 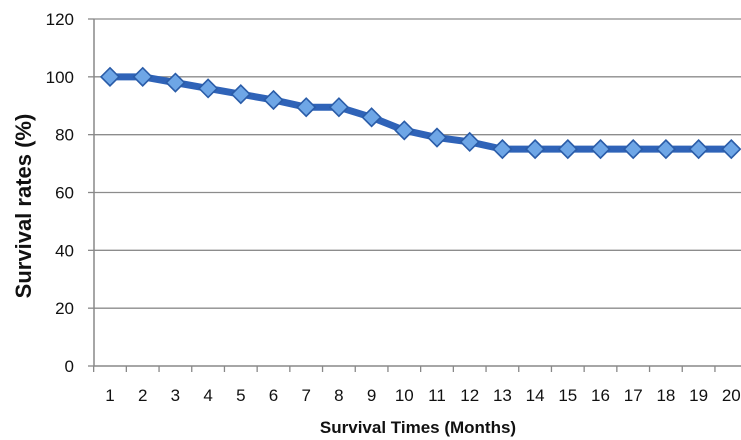 What do you see at coordinates (371, 395) in the screenshot?
I see `x-tick-label-8: 9` at bounding box center [371, 395].